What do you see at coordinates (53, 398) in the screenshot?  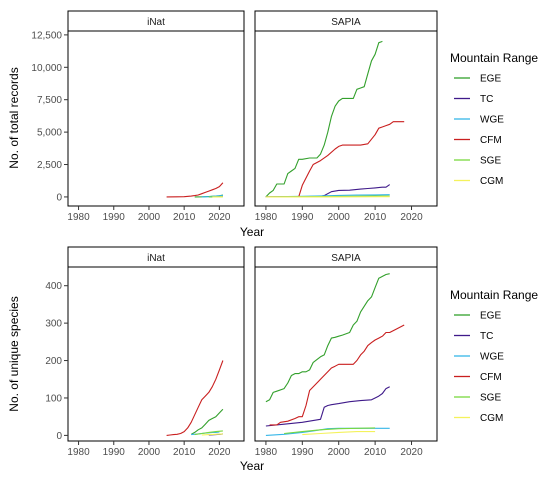 I see `y-tick-label: 100` at bounding box center [53, 398].